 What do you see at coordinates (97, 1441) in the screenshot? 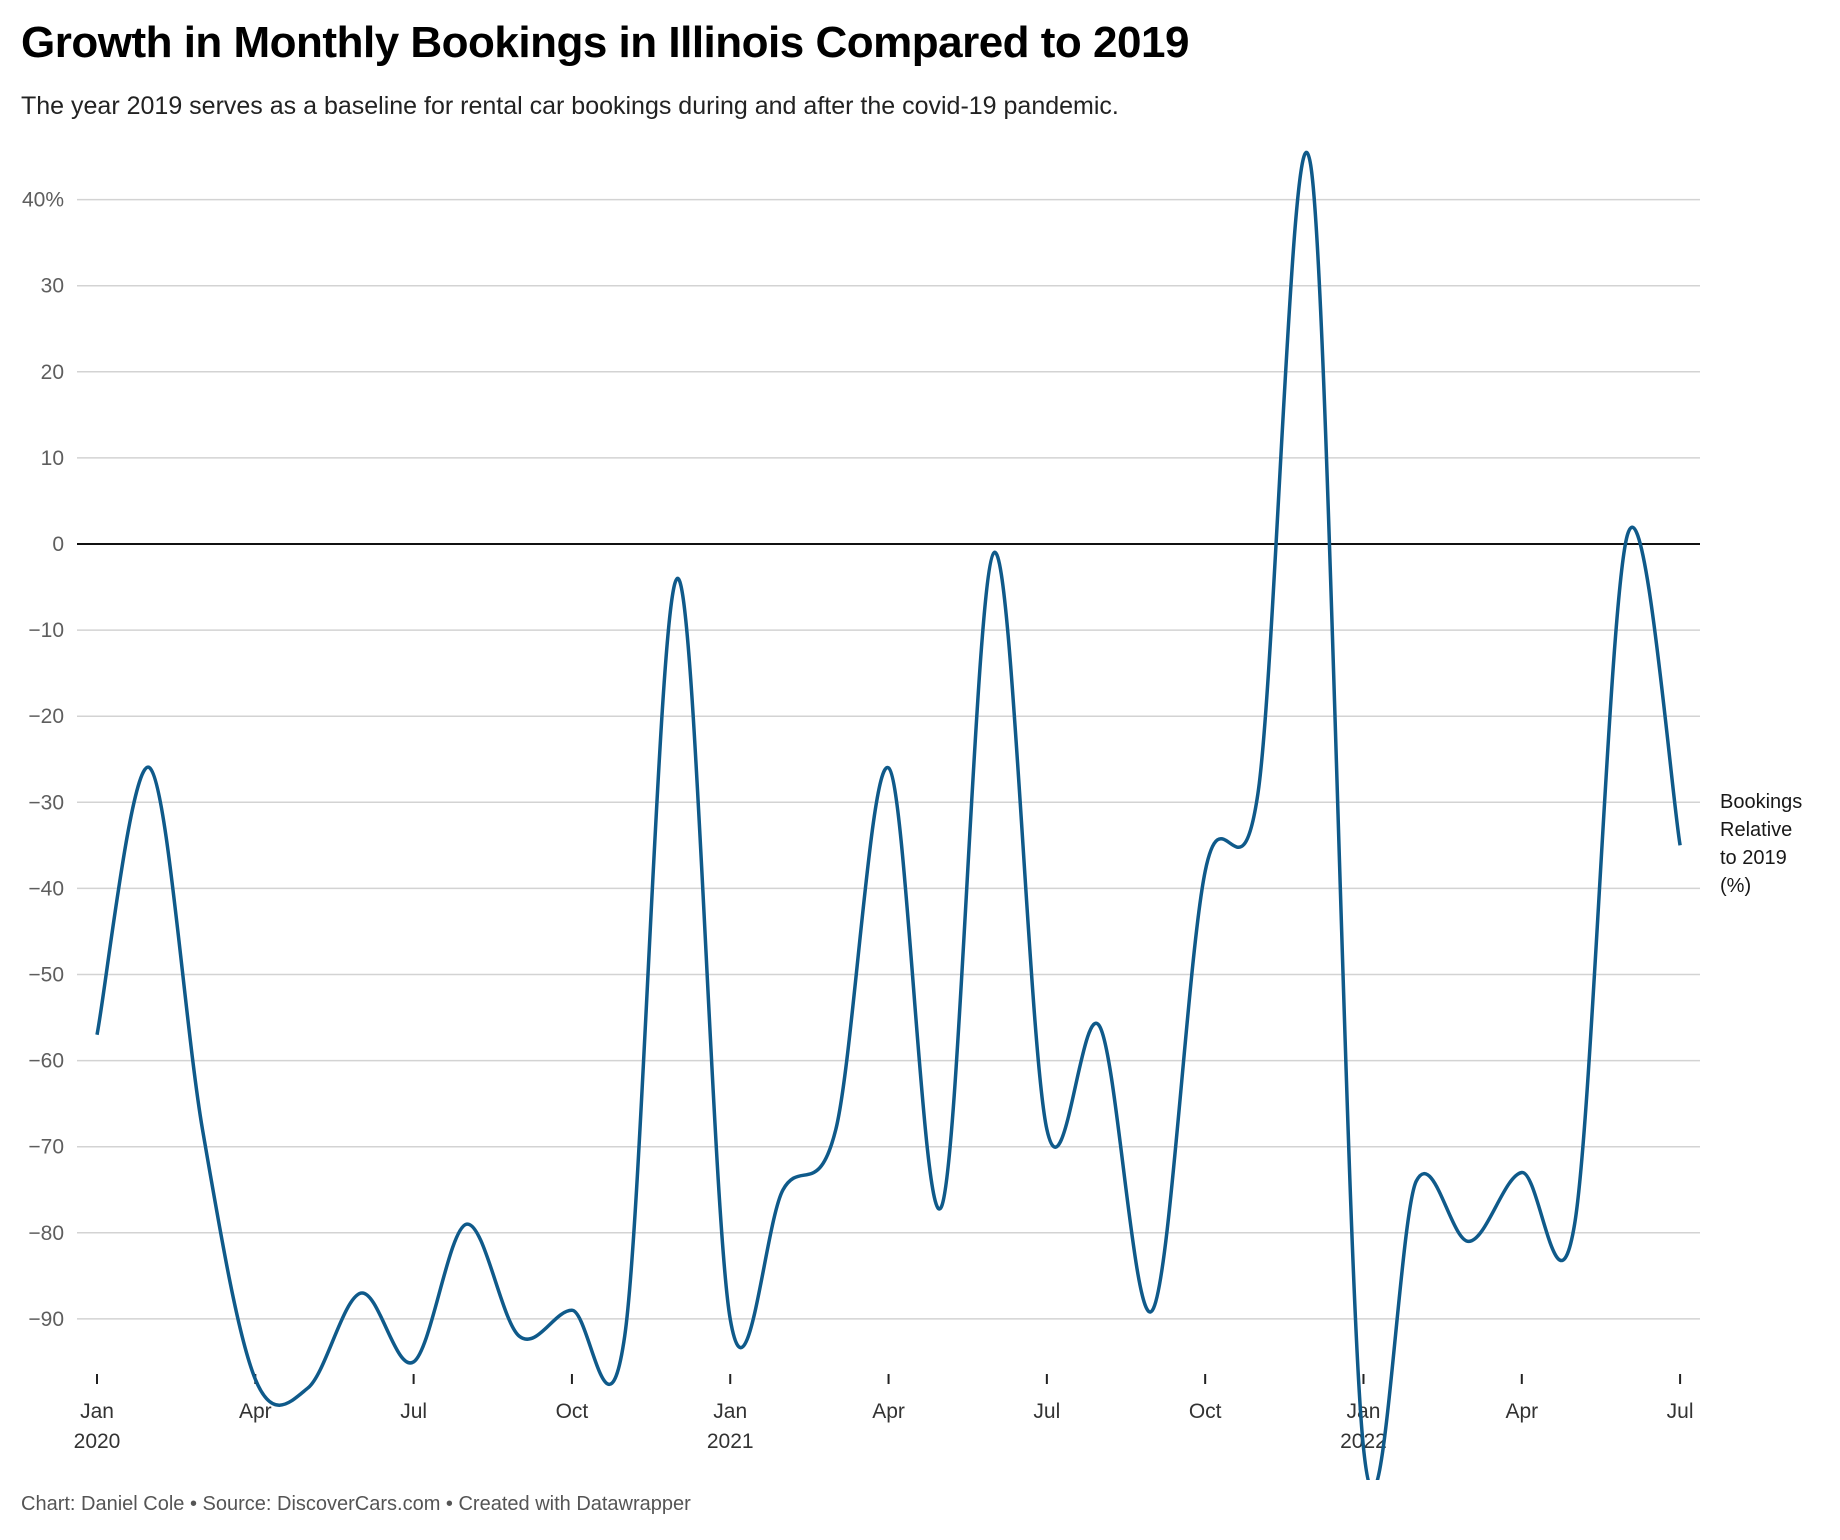
I see `x-tick-year: 2020` at bounding box center [97, 1441].